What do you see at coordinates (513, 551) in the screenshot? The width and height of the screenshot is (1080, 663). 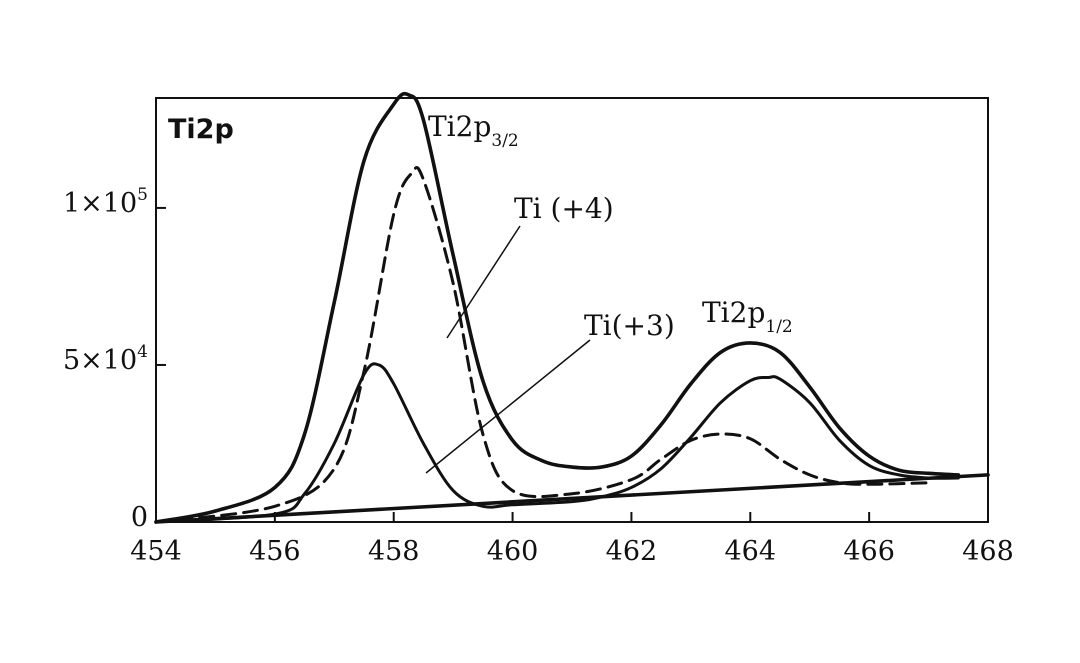 I see `x-tick-label: 460` at bounding box center [513, 551].